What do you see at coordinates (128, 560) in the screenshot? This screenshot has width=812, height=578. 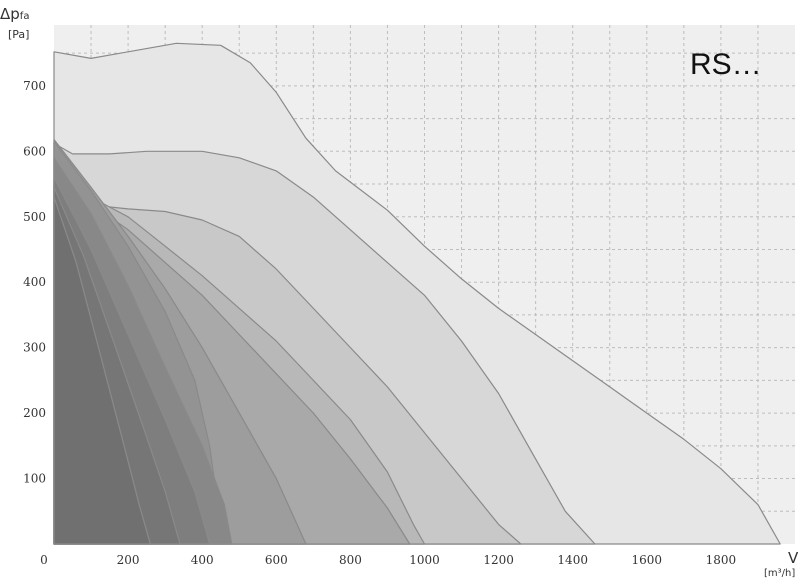 I see `x-tick-label: 200` at bounding box center [128, 560].